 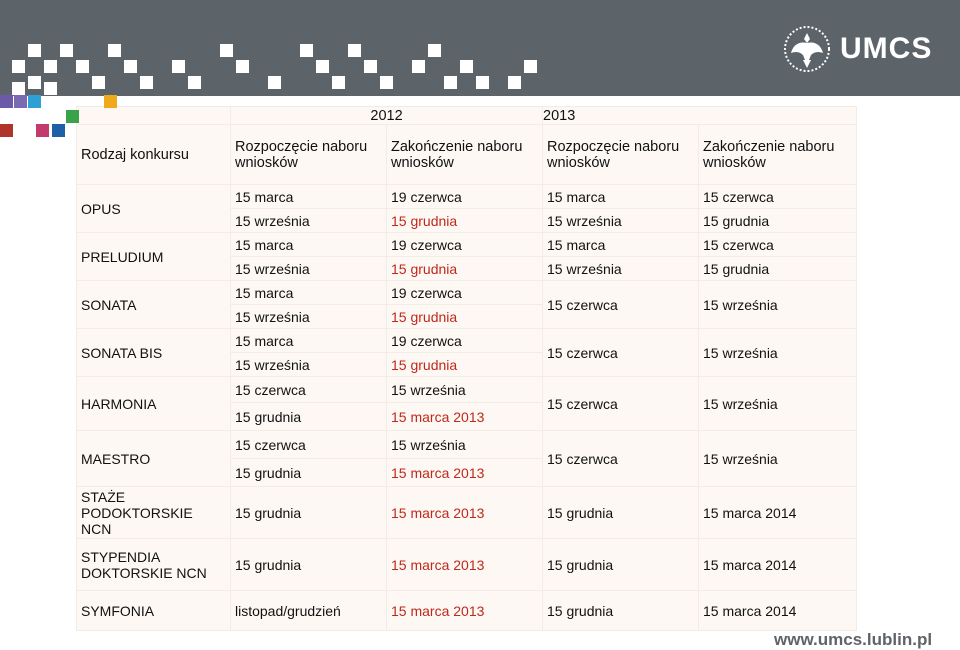 I want to click on eagle-icon, so click(x=807, y=49).